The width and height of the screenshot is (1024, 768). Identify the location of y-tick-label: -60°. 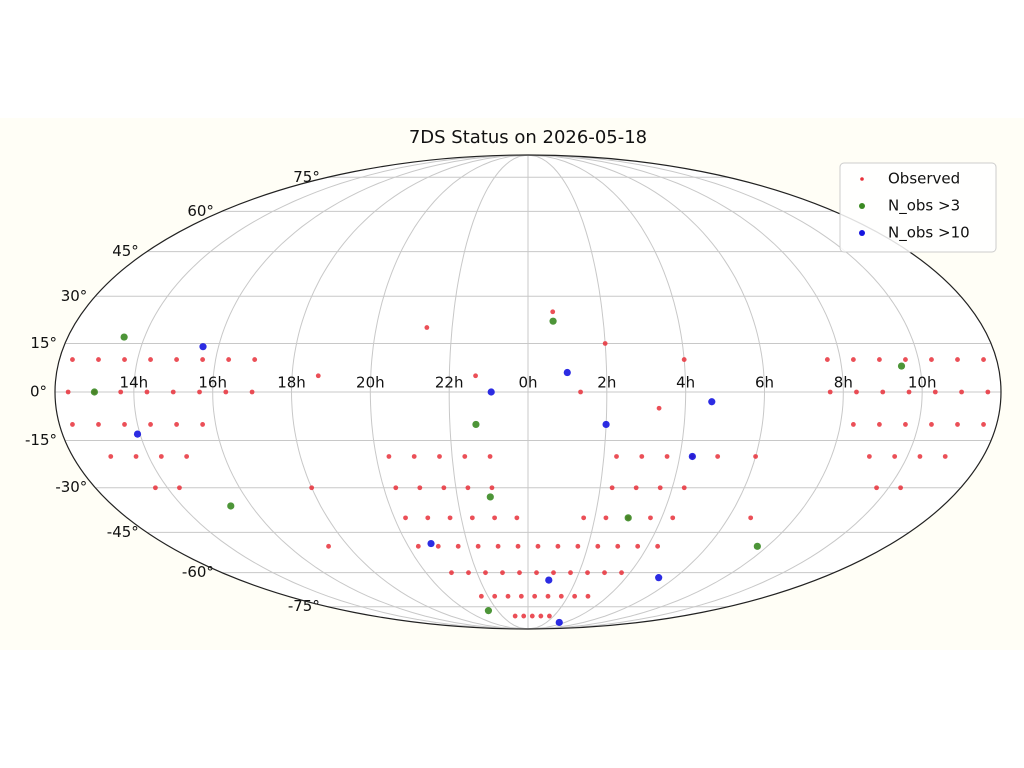
(198, 572).